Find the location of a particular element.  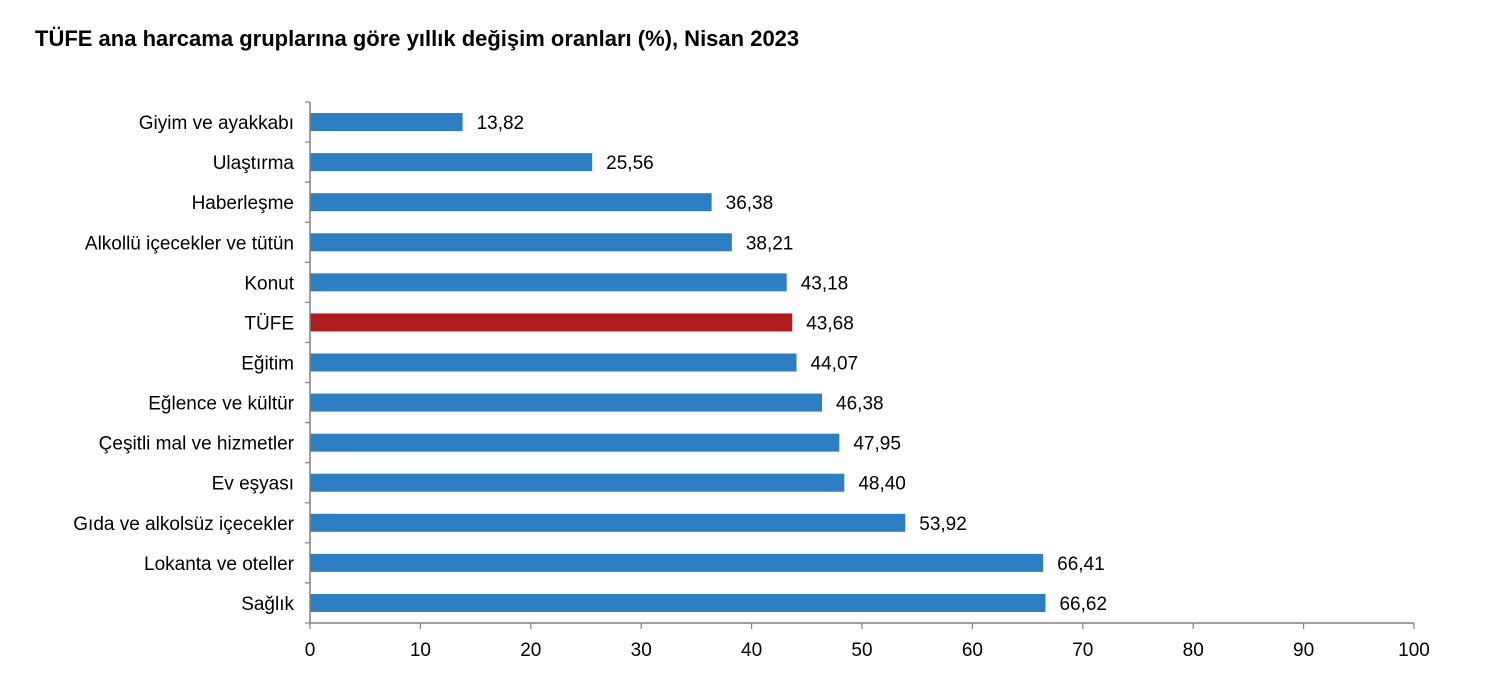

data-label: 48,40 is located at coordinates (882, 484).